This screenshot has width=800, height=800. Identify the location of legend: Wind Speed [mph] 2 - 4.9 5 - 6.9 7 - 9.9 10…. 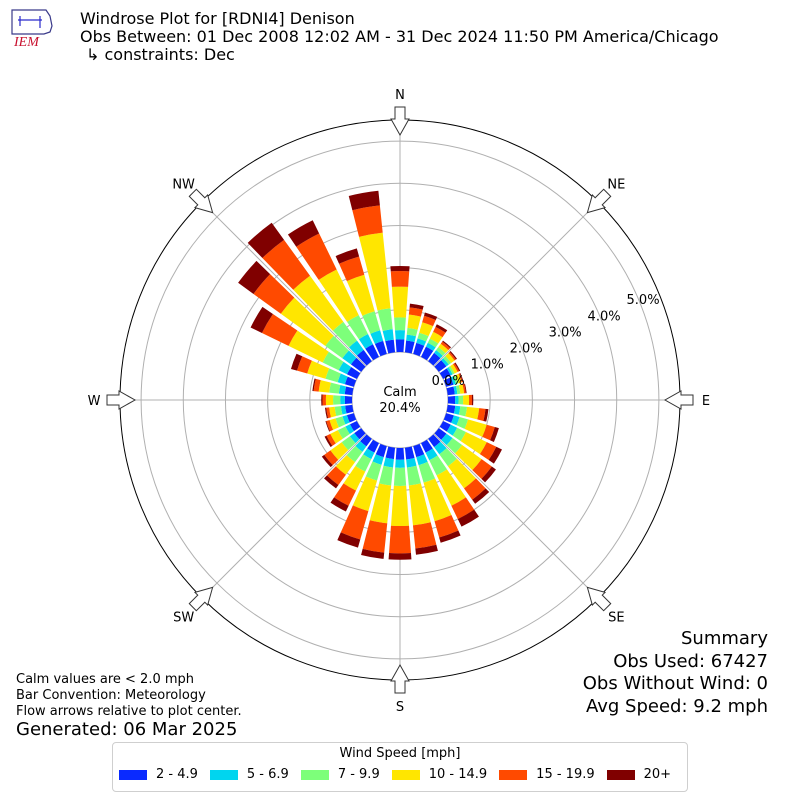
(400, 767).